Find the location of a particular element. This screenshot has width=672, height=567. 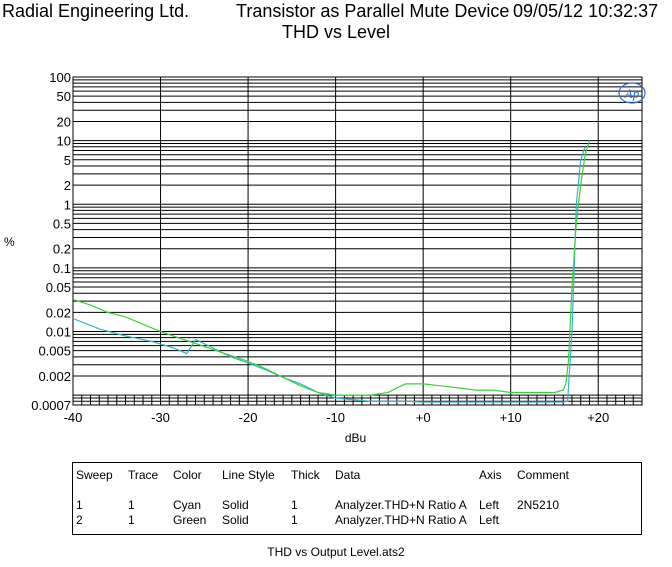

legend-cell: 2N5210 is located at coordinates (538, 505).